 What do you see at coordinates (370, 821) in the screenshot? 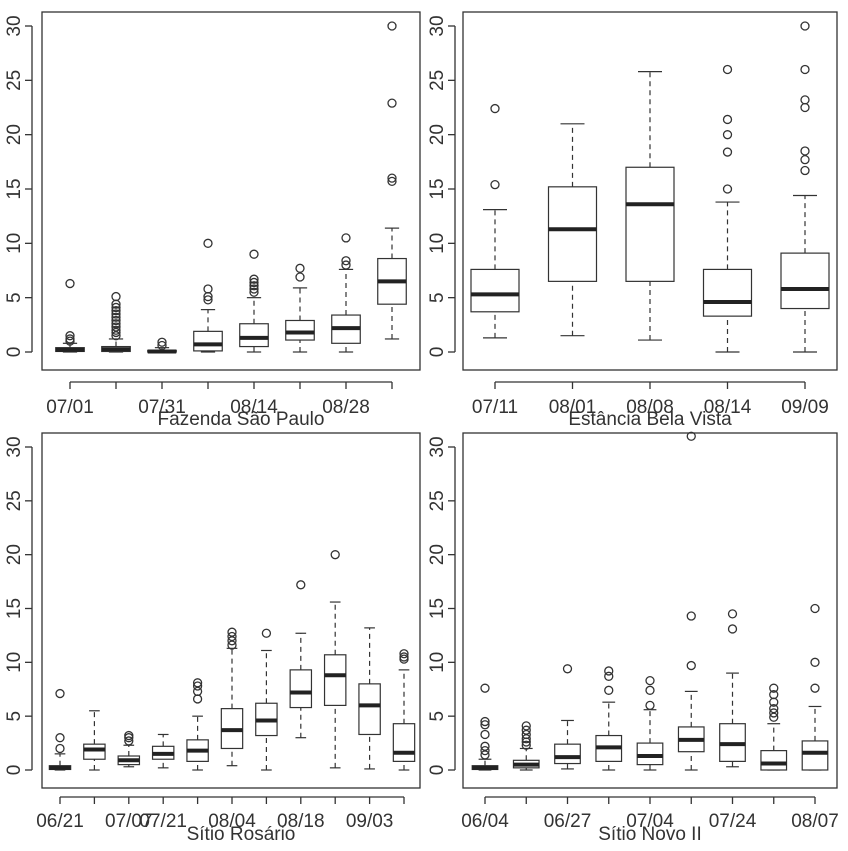
I see `x-tick-label: 09/03` at bounding box center [370, 821].